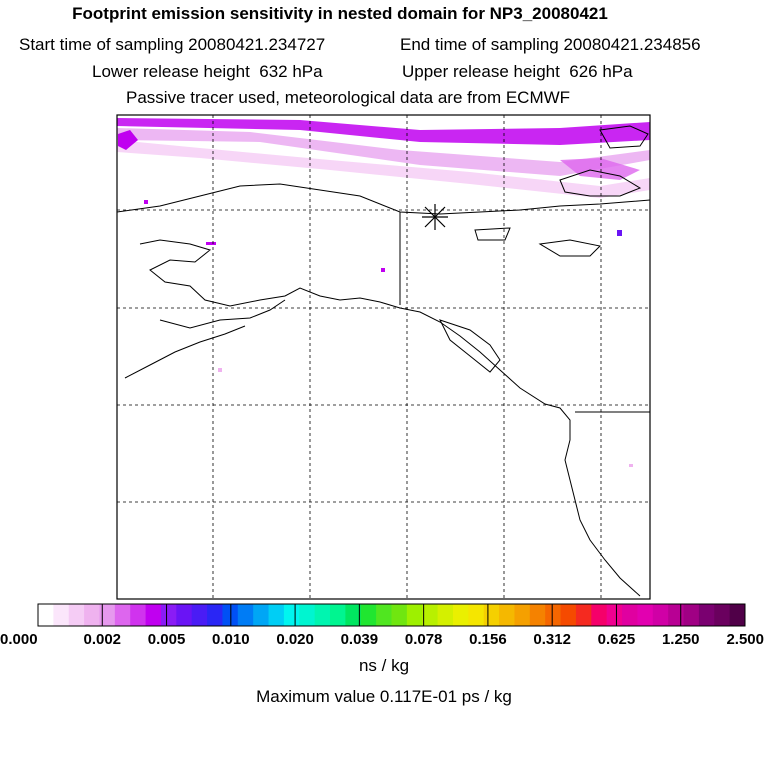  Describe the element at coordinates (617, 639) in the screenshot. I see `colorbar-tick-label: 0.625` at that location.